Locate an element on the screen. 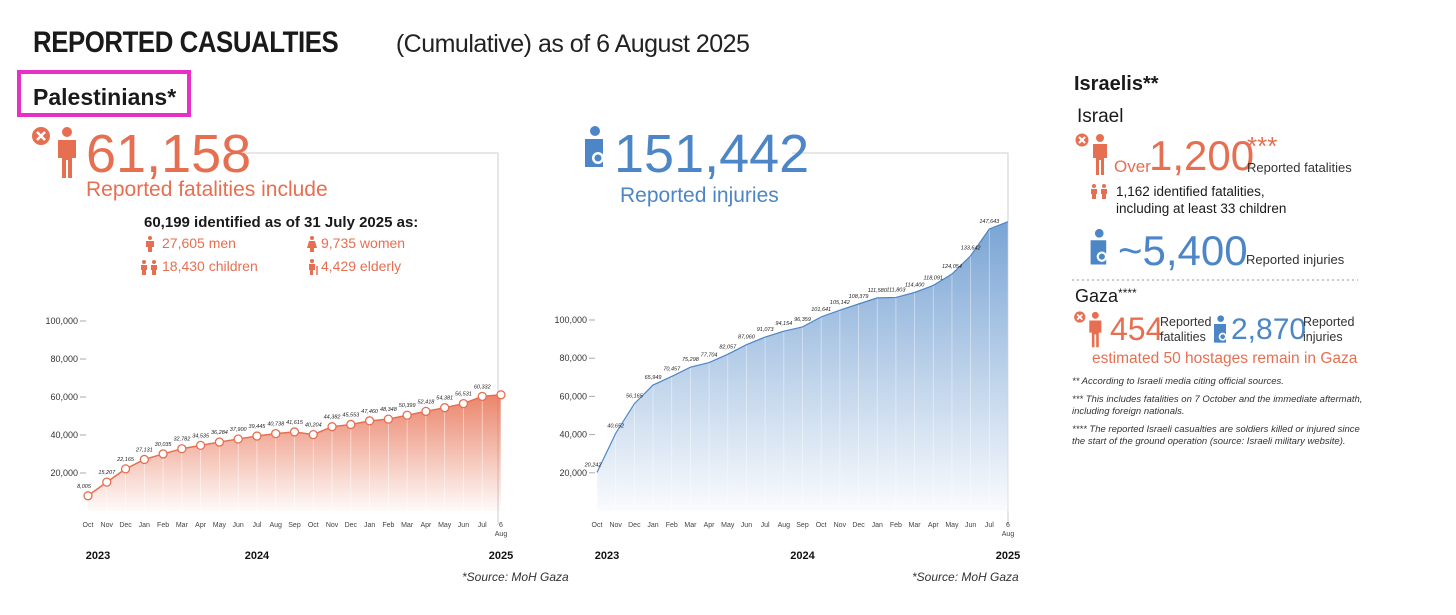 The width and height of the screenshot is (1456, 615). data-label: 52,418 is located at coordinates (426, 402).